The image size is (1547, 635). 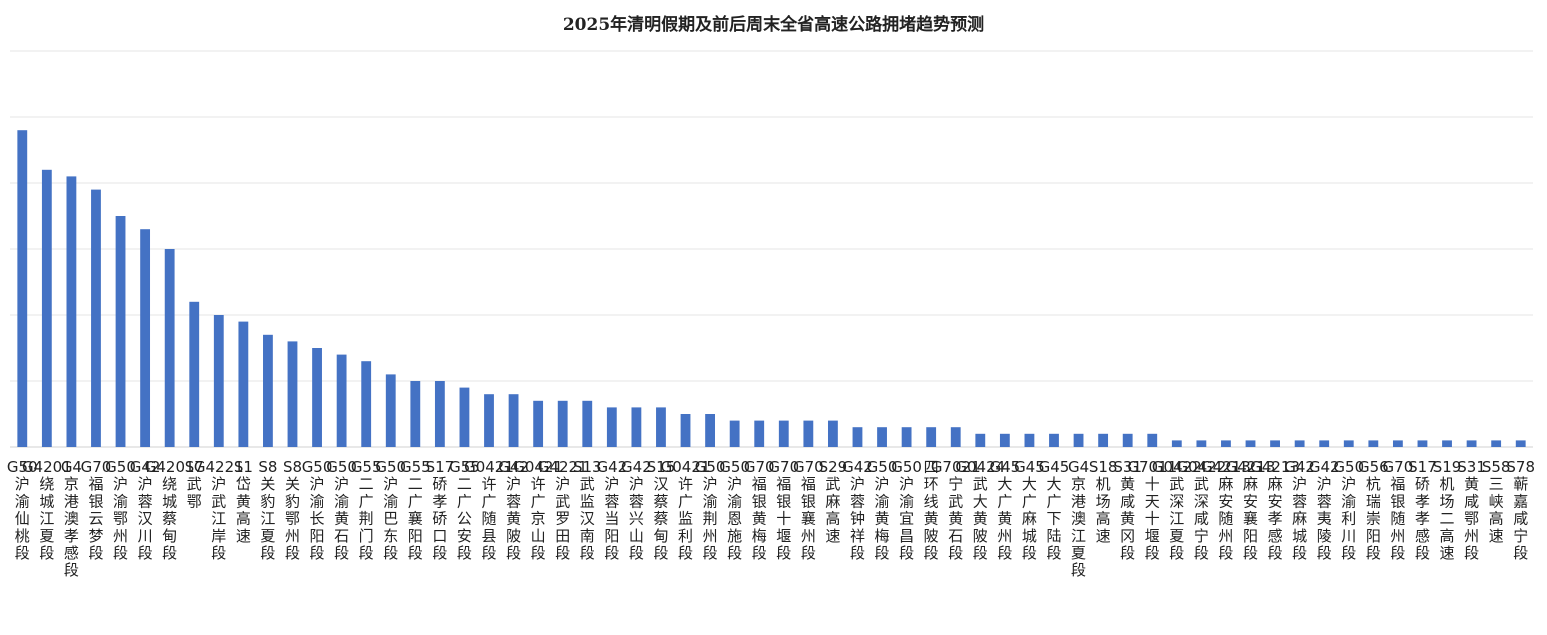 What do you see at coordinates (1348, 510) in the screenshot?
I see `x-tick-label: G50 沪渝利川段` at bounding box center [1348, 510].